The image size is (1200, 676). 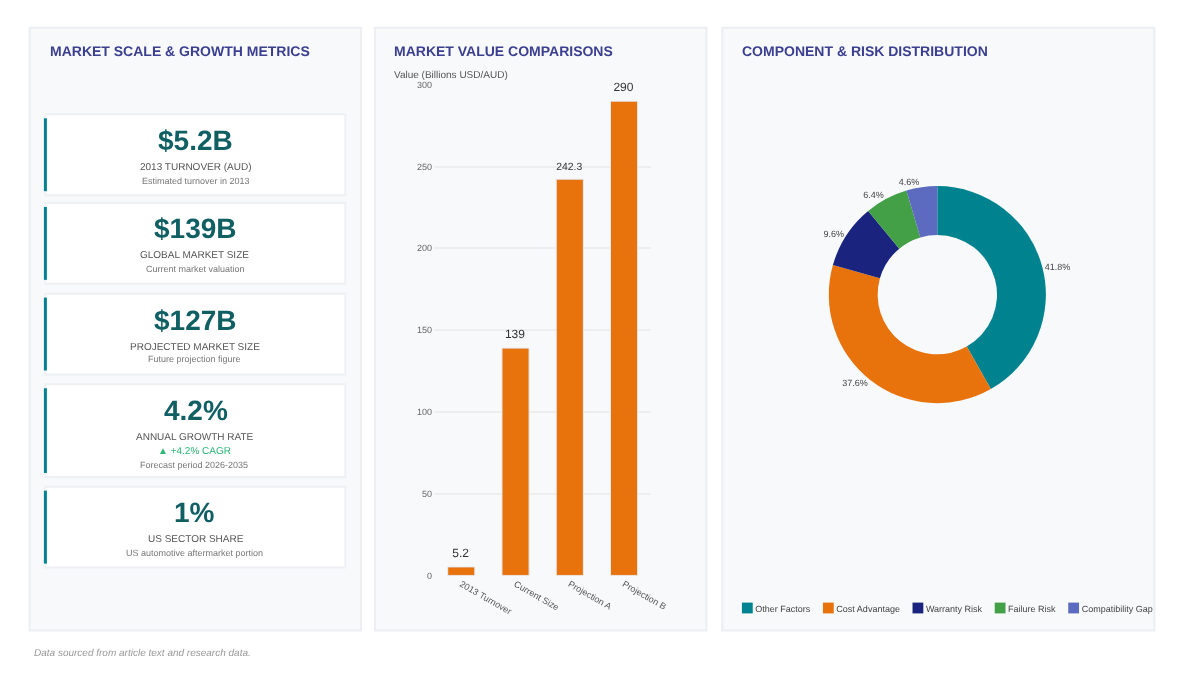 I want to click on category-label: $139B, so click(x=195, y=228).